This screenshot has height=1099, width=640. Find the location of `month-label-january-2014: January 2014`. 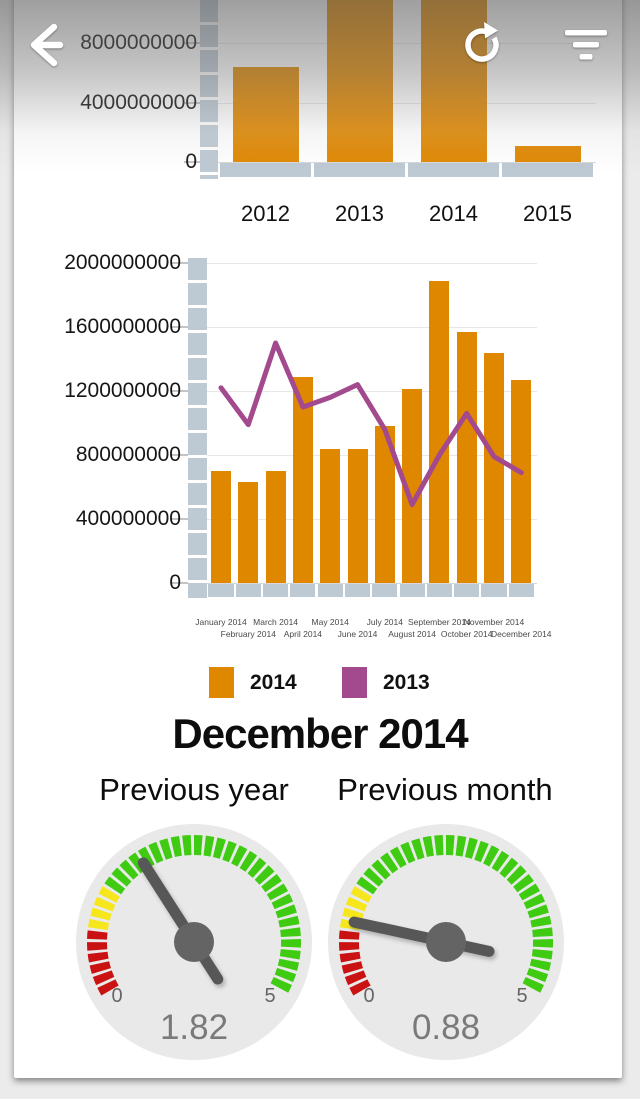

month-label-january-2014: January 2014 is located at coordinates (221, 622).